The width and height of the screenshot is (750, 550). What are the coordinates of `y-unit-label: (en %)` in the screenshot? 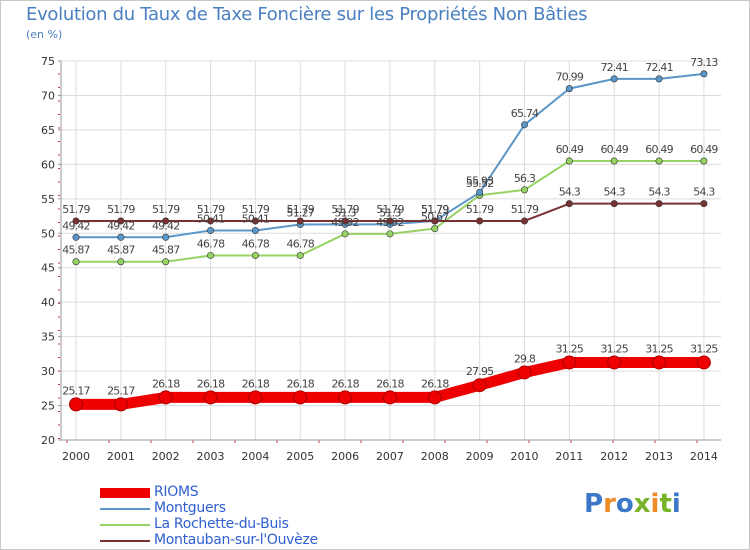 It's located at (44, 34).